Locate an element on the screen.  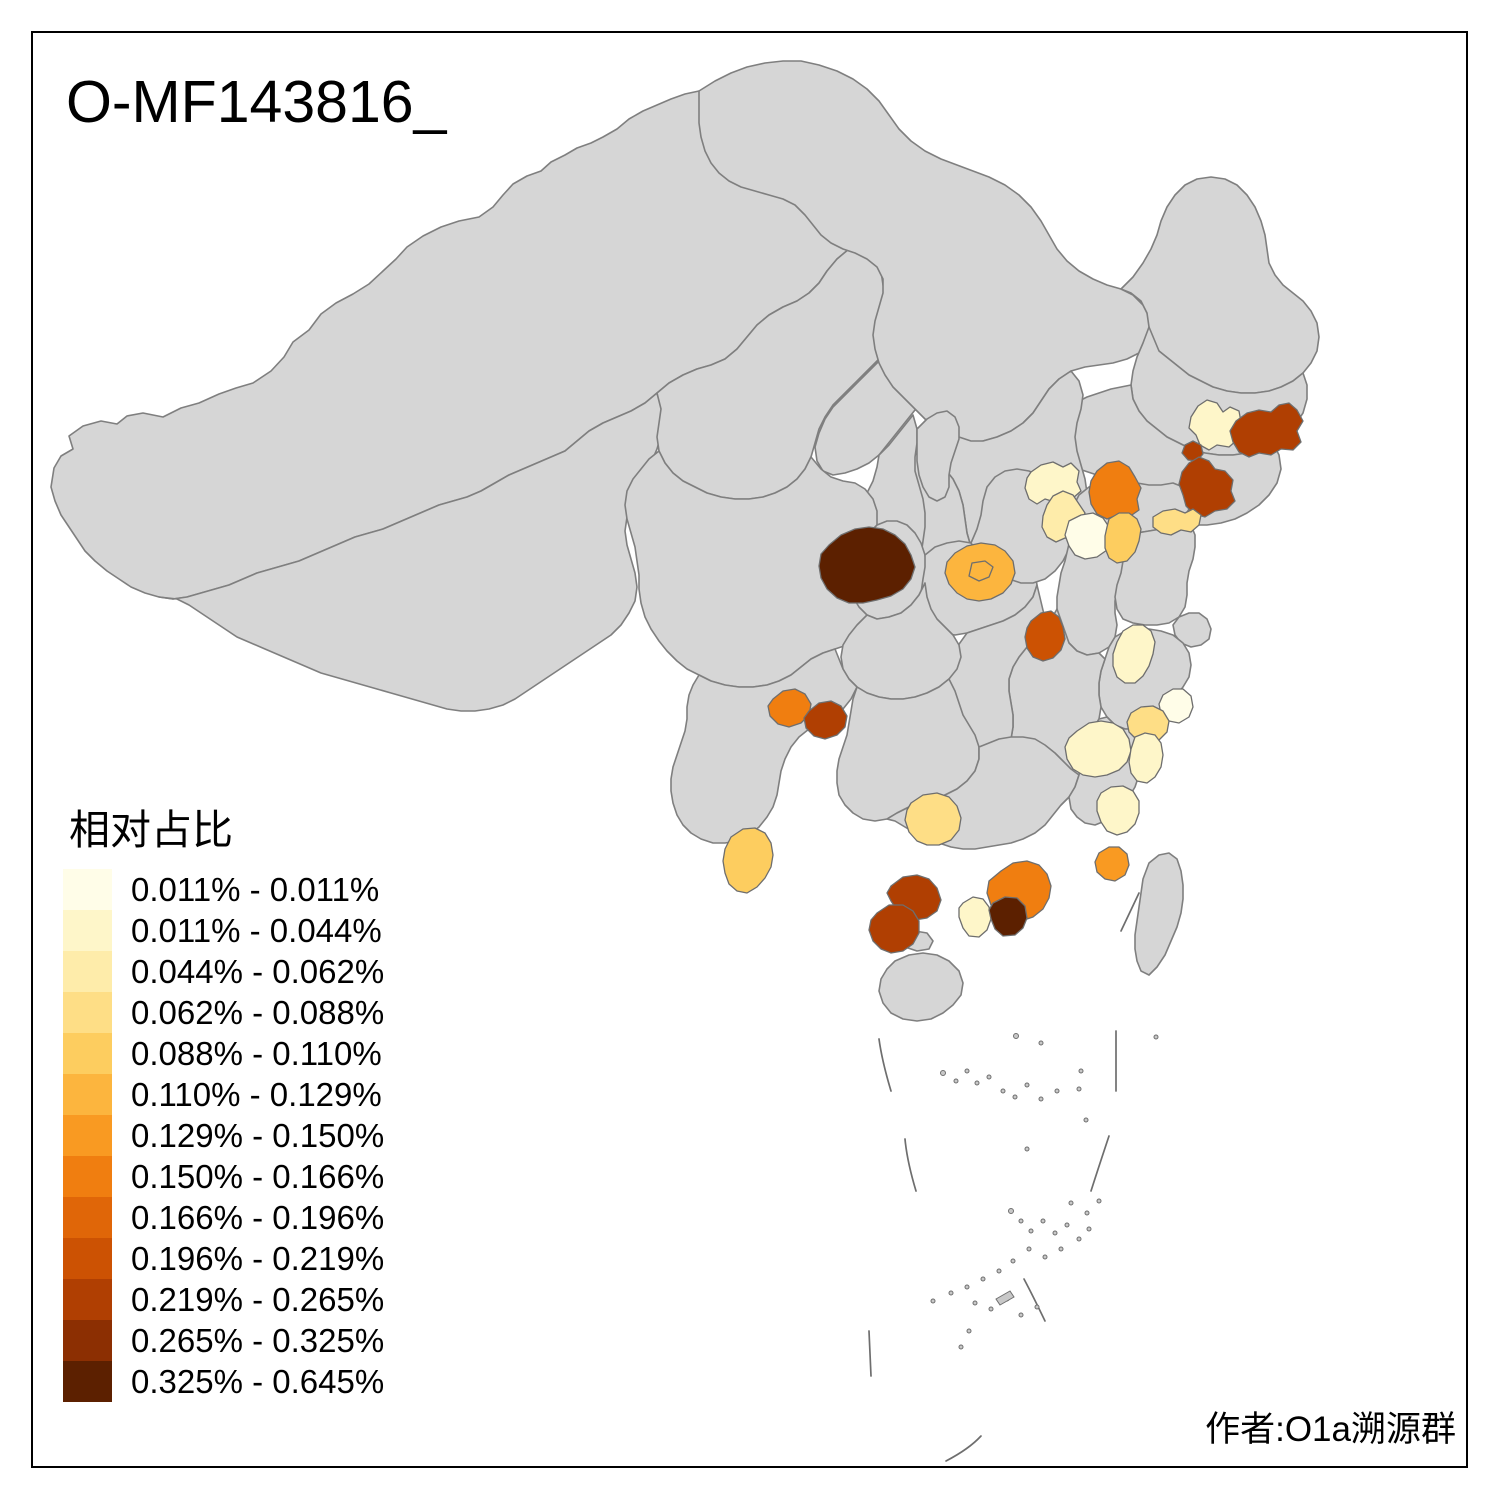
prefecture-choropleth-layer is located at coordinates (1013, 676).